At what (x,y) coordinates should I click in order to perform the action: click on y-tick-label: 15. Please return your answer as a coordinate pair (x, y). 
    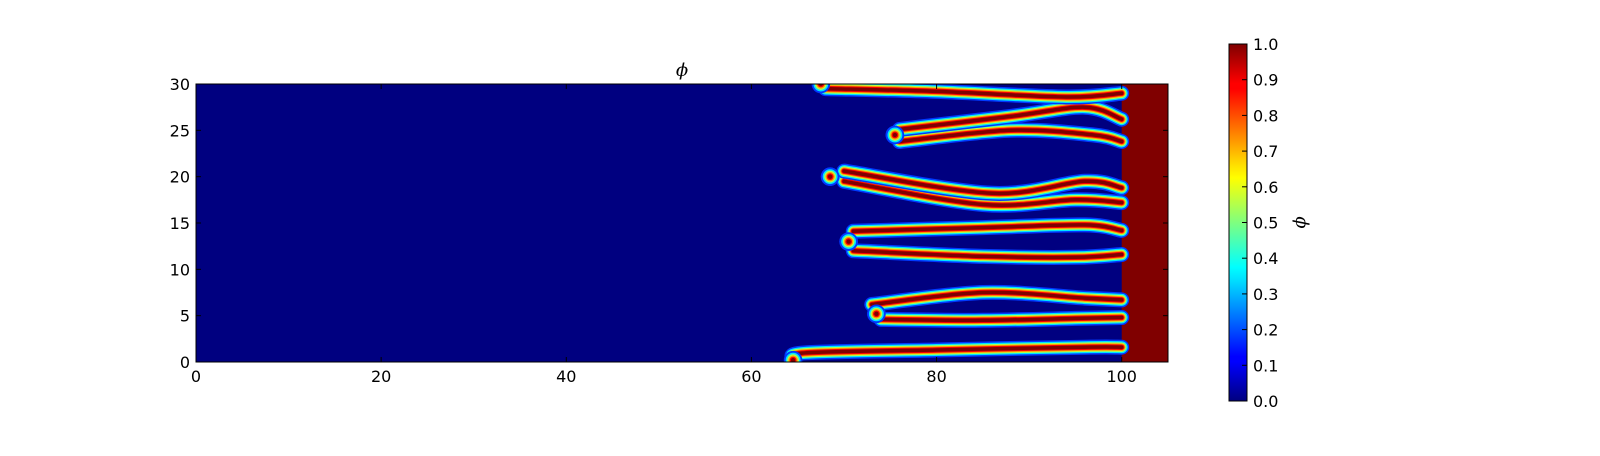
    Looking at the image, I should click on (180, 223).